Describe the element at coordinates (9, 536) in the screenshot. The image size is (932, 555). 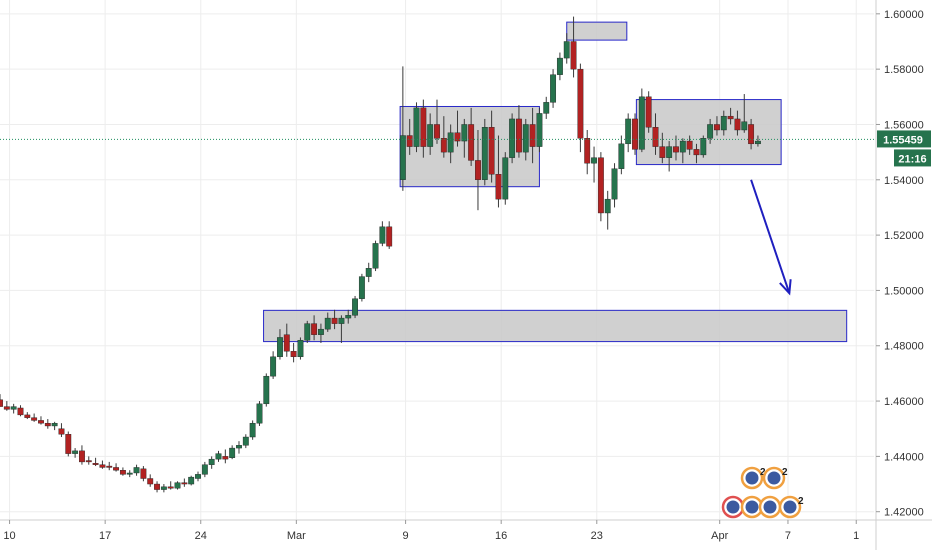
I see `x-tick-label: 10` at that location.